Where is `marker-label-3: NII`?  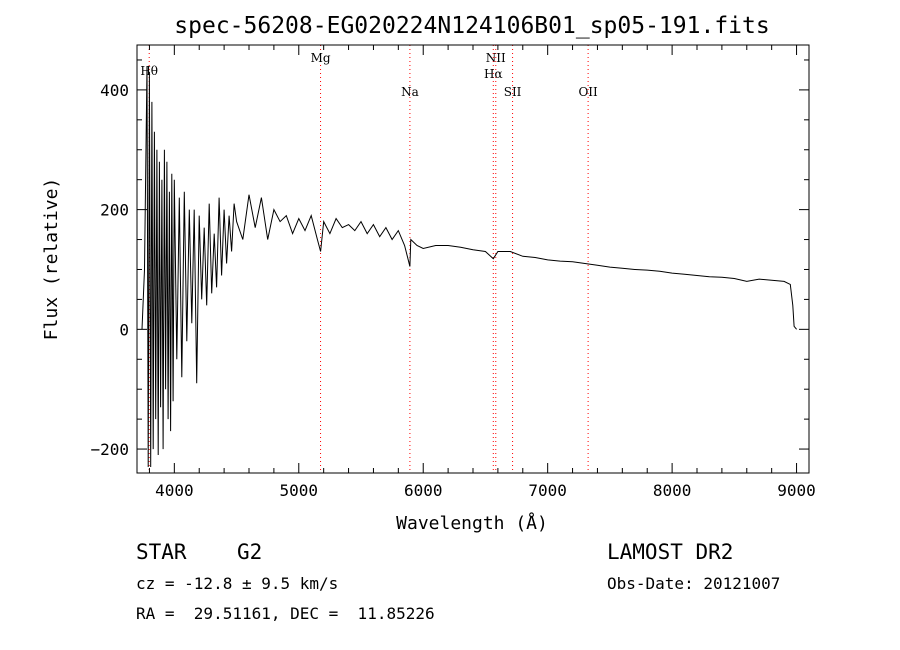 marker-label-3: NII is located at coordinates (496, 58).